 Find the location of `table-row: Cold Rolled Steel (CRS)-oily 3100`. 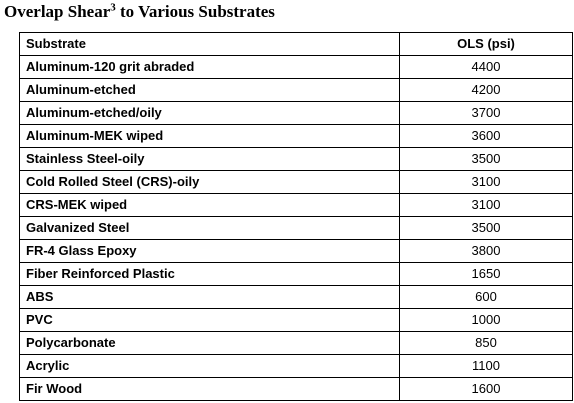

table-row: Cold Rolled Steel (CRS)-oily 3100 is located at coordinates (296, 182).